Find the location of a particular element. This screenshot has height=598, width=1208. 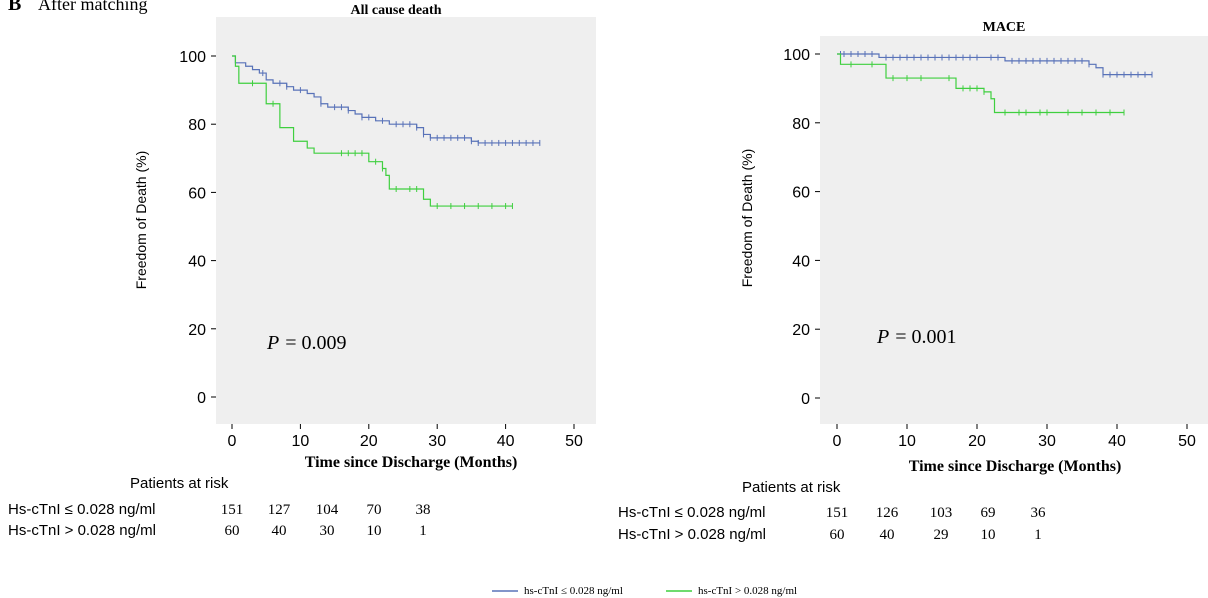

p-value: = 0.001 is located at coordinates (925, 337).